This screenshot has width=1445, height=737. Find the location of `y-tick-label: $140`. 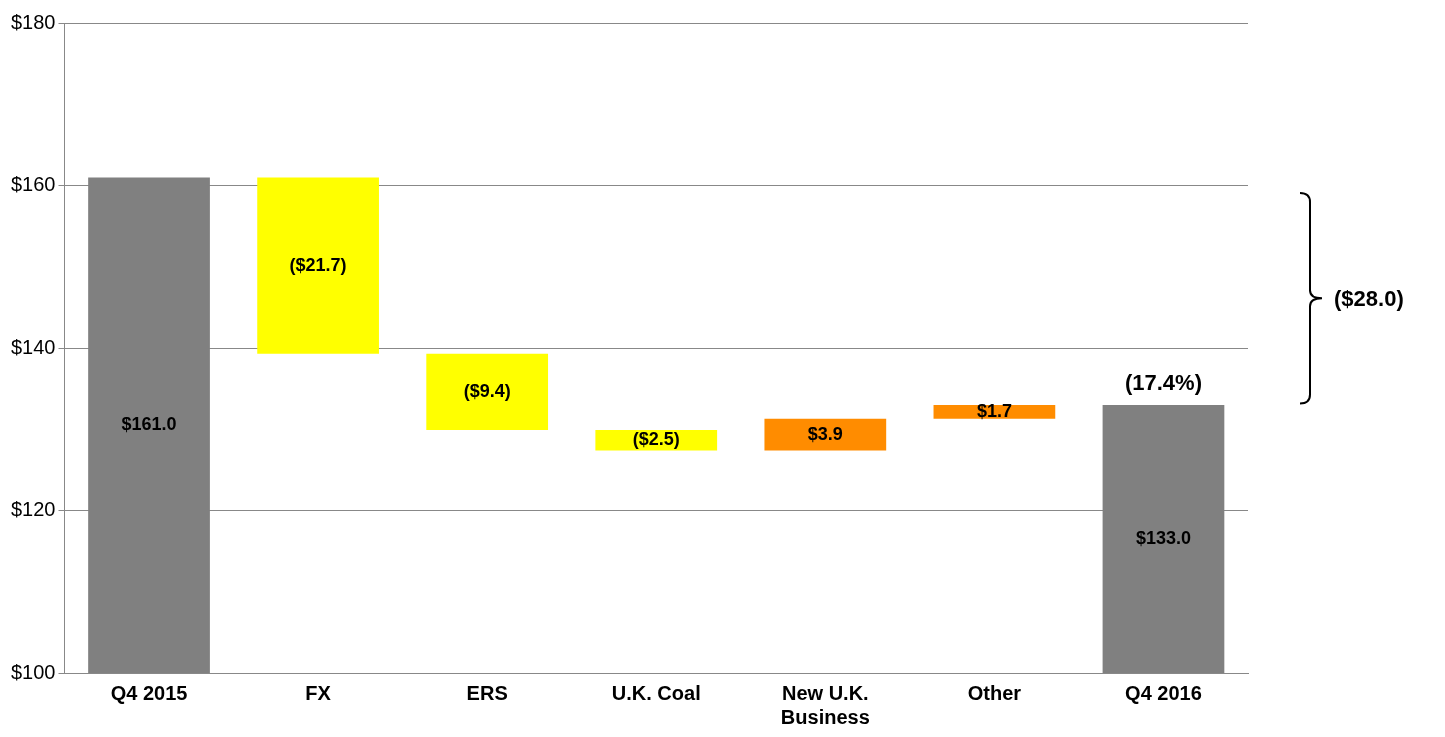

y-tick-label: $140 is located at coordinates (33, 346).